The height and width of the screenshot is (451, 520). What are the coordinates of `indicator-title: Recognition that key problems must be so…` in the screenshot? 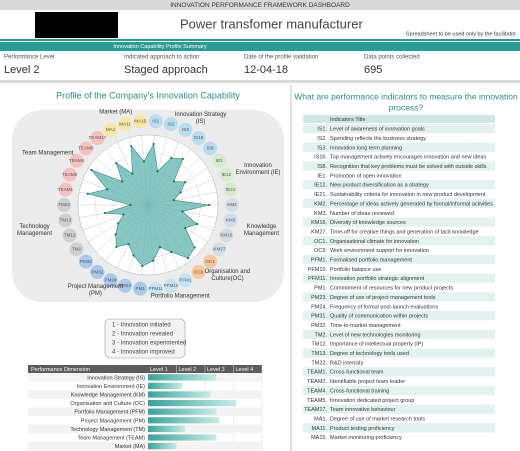 It's located at (408, 167).